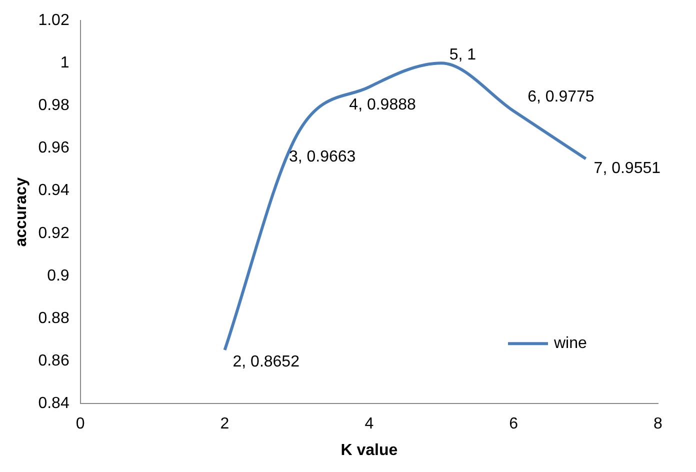  I want to click on x-tick-label: 4, so click(369, 424).